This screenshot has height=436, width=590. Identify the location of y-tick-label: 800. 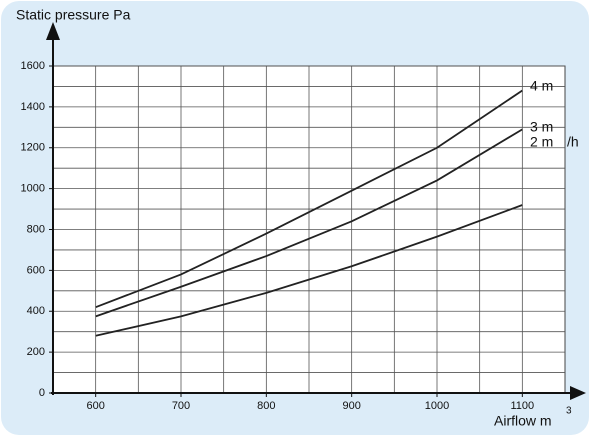
(36, 229).